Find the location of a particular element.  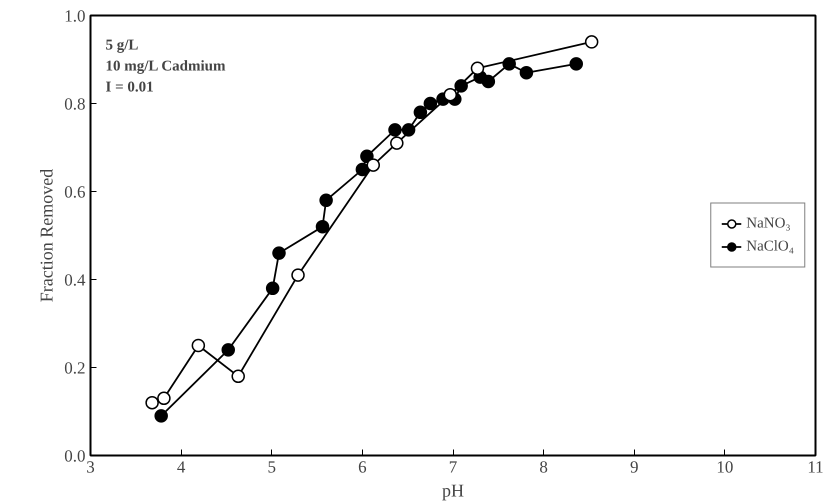

annotation: I = 0.01 is located at coordinates (130, 88).